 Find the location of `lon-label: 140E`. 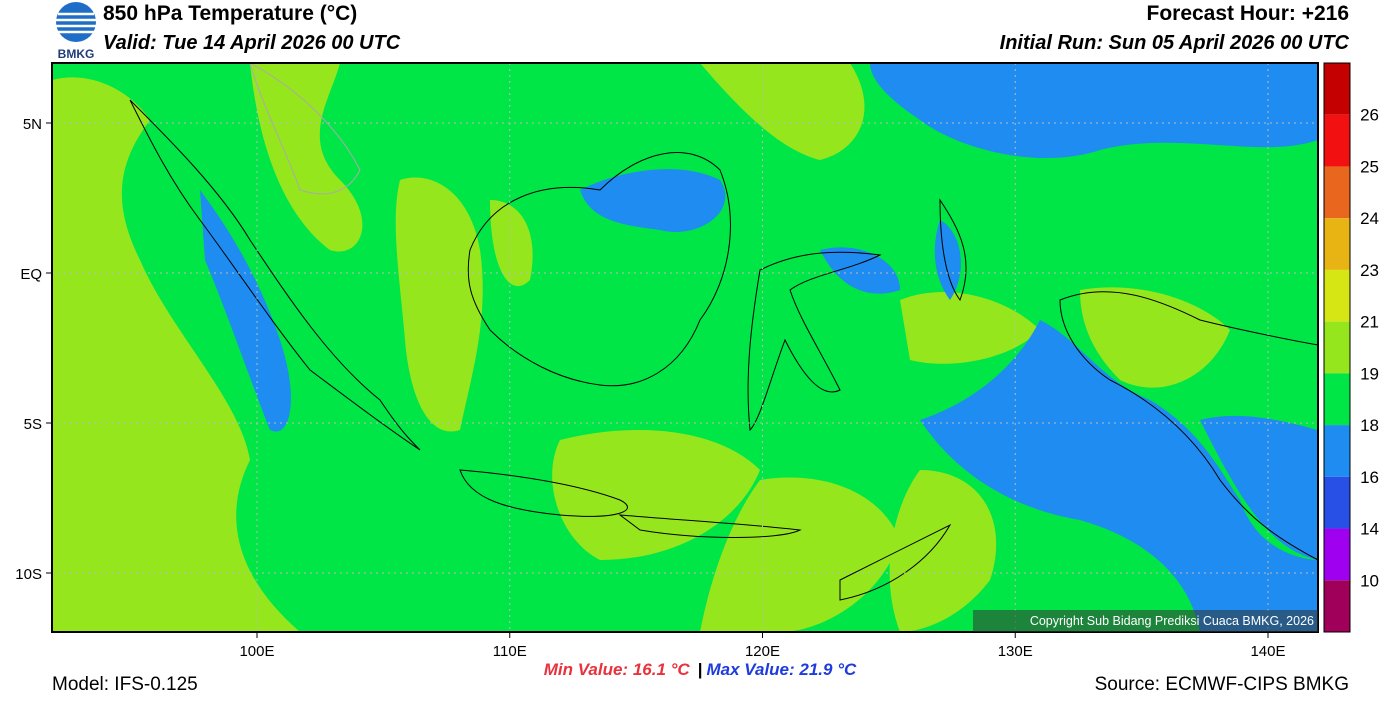

lon-label: 140E is located at coordinates (1267, 651).